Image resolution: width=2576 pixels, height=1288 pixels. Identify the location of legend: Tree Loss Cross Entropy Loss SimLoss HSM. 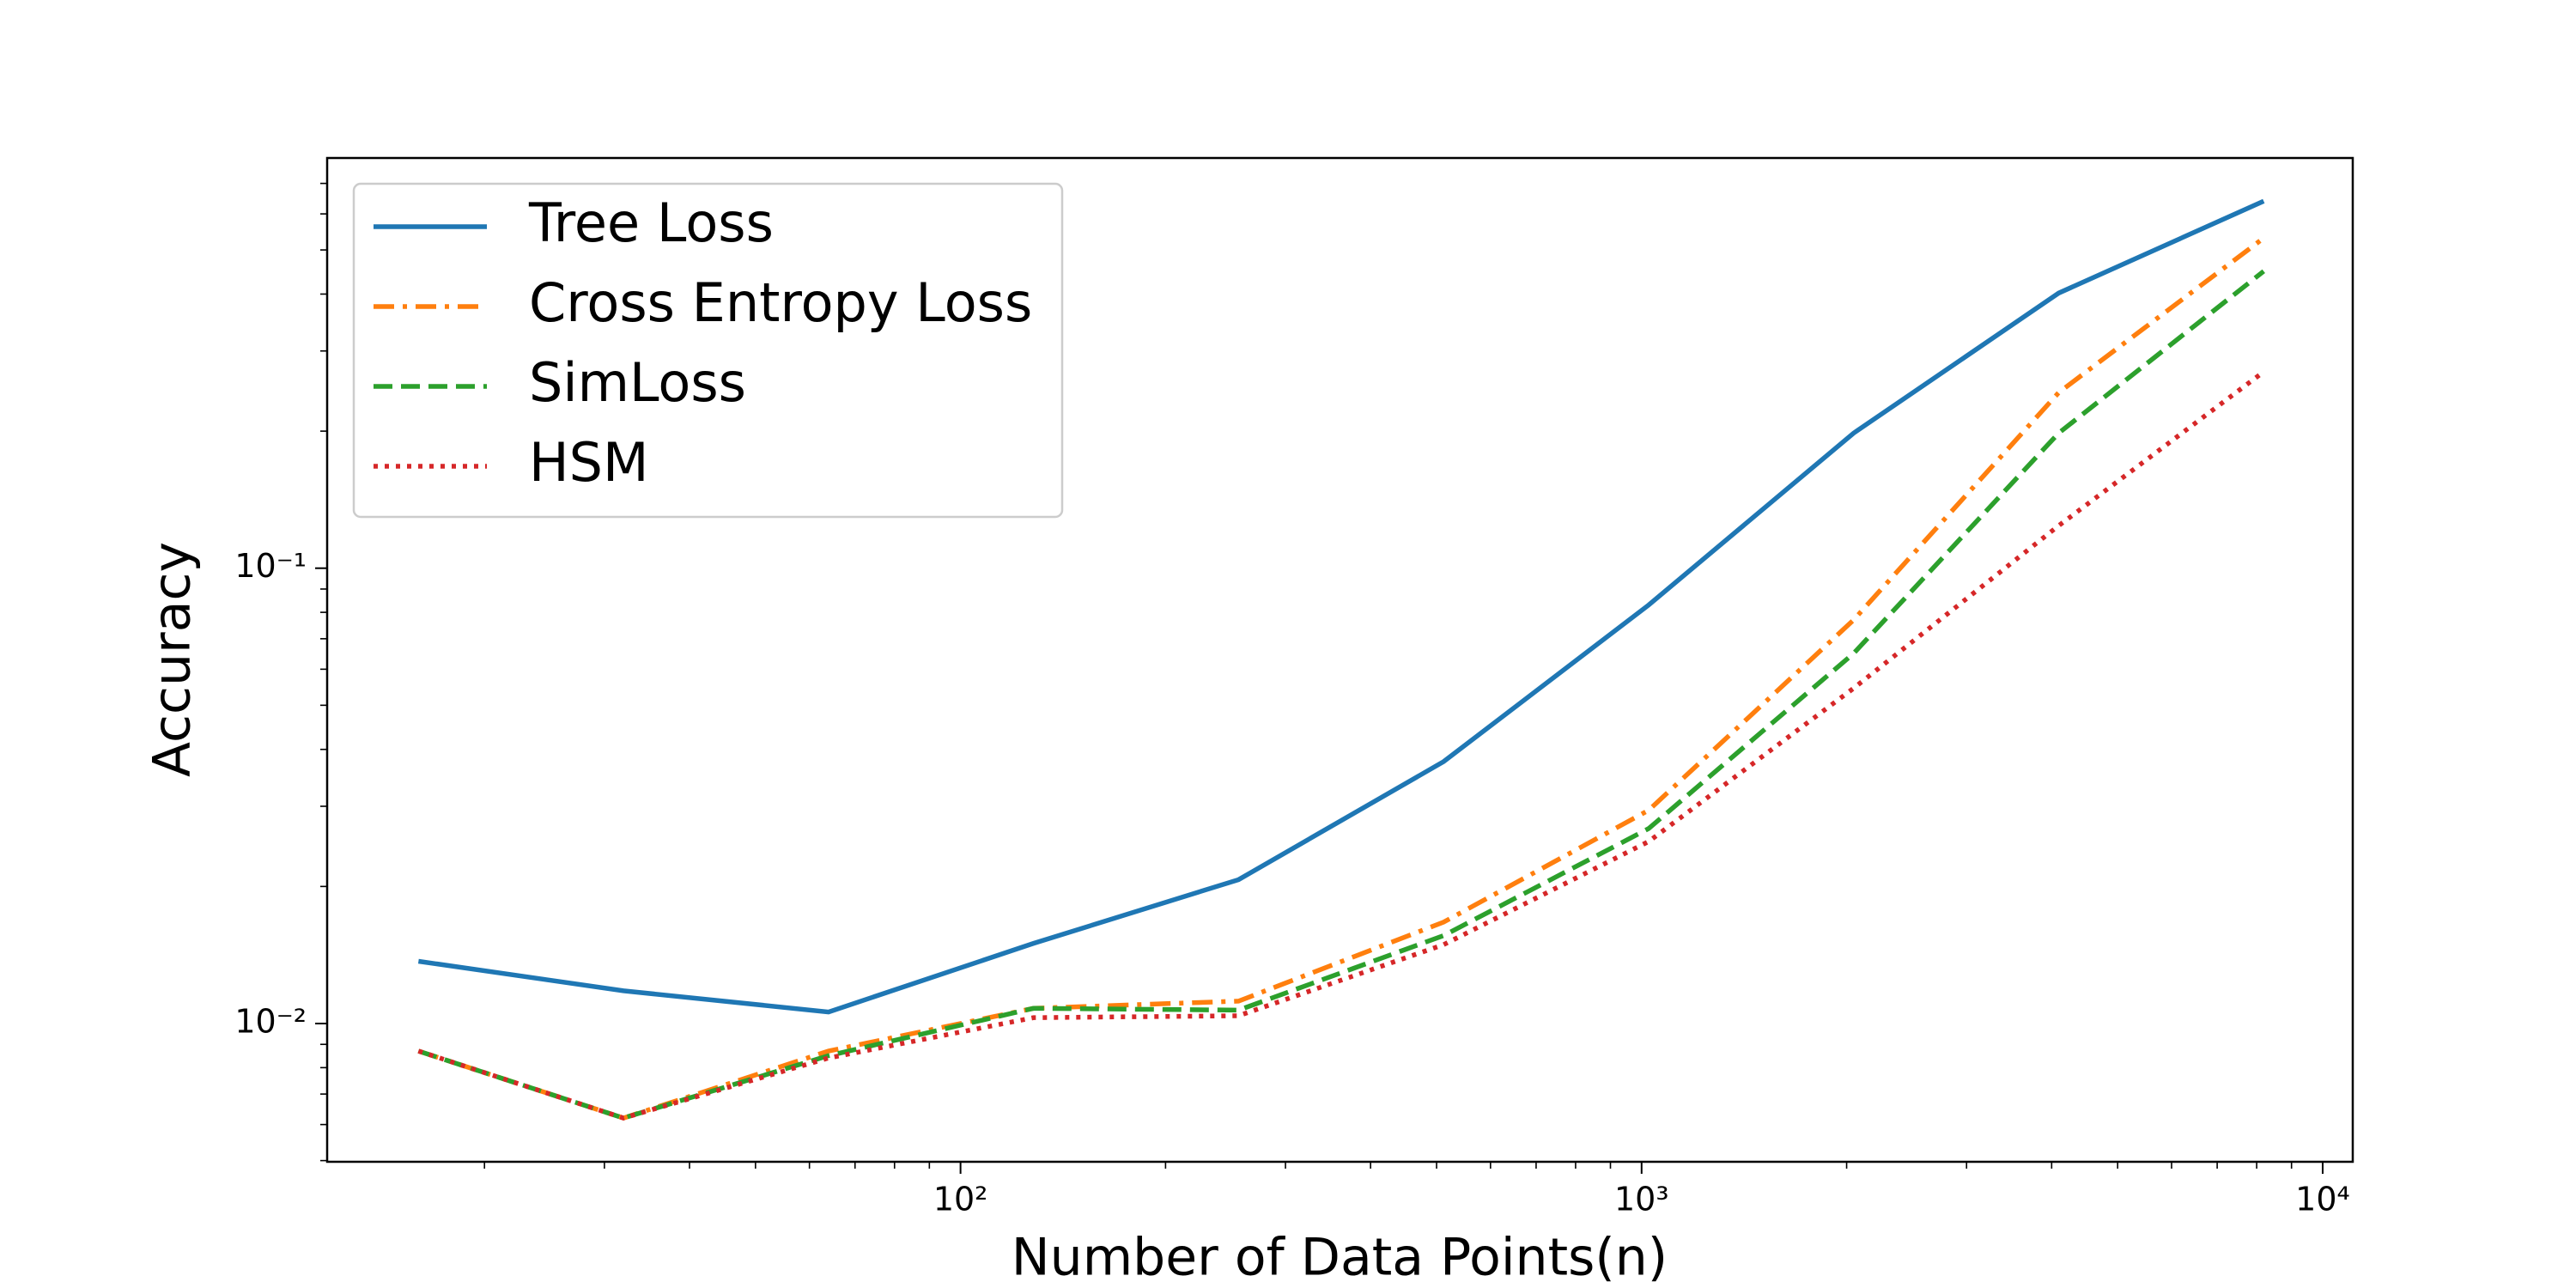
(708, 350).